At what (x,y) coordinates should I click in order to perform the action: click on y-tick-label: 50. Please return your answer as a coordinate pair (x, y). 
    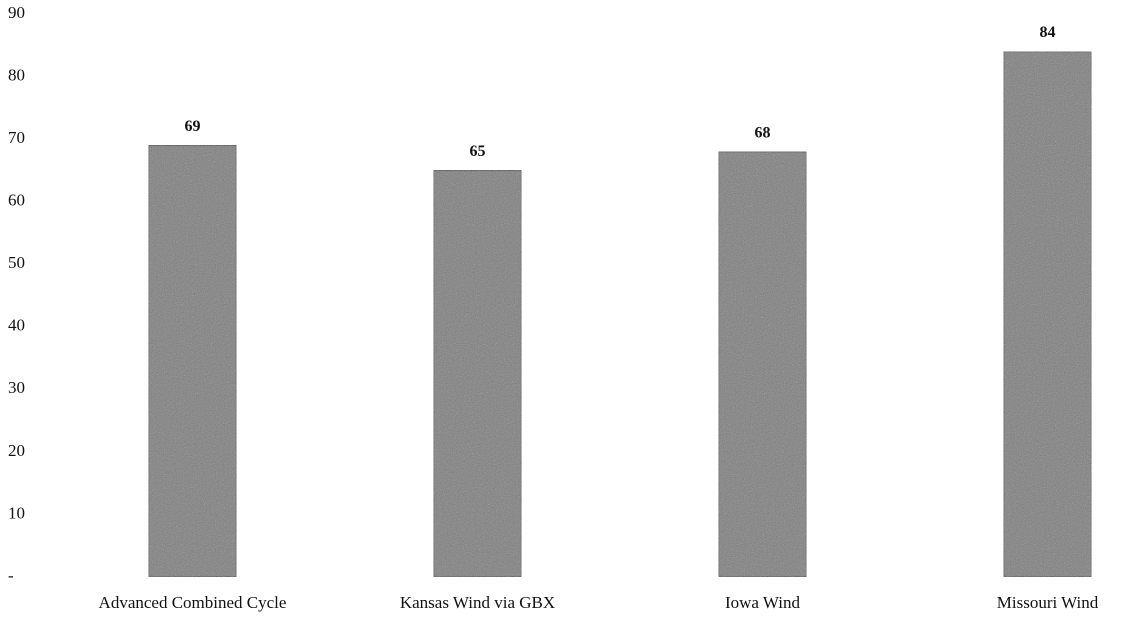
    Looking at the image, I should click on (16, 262).